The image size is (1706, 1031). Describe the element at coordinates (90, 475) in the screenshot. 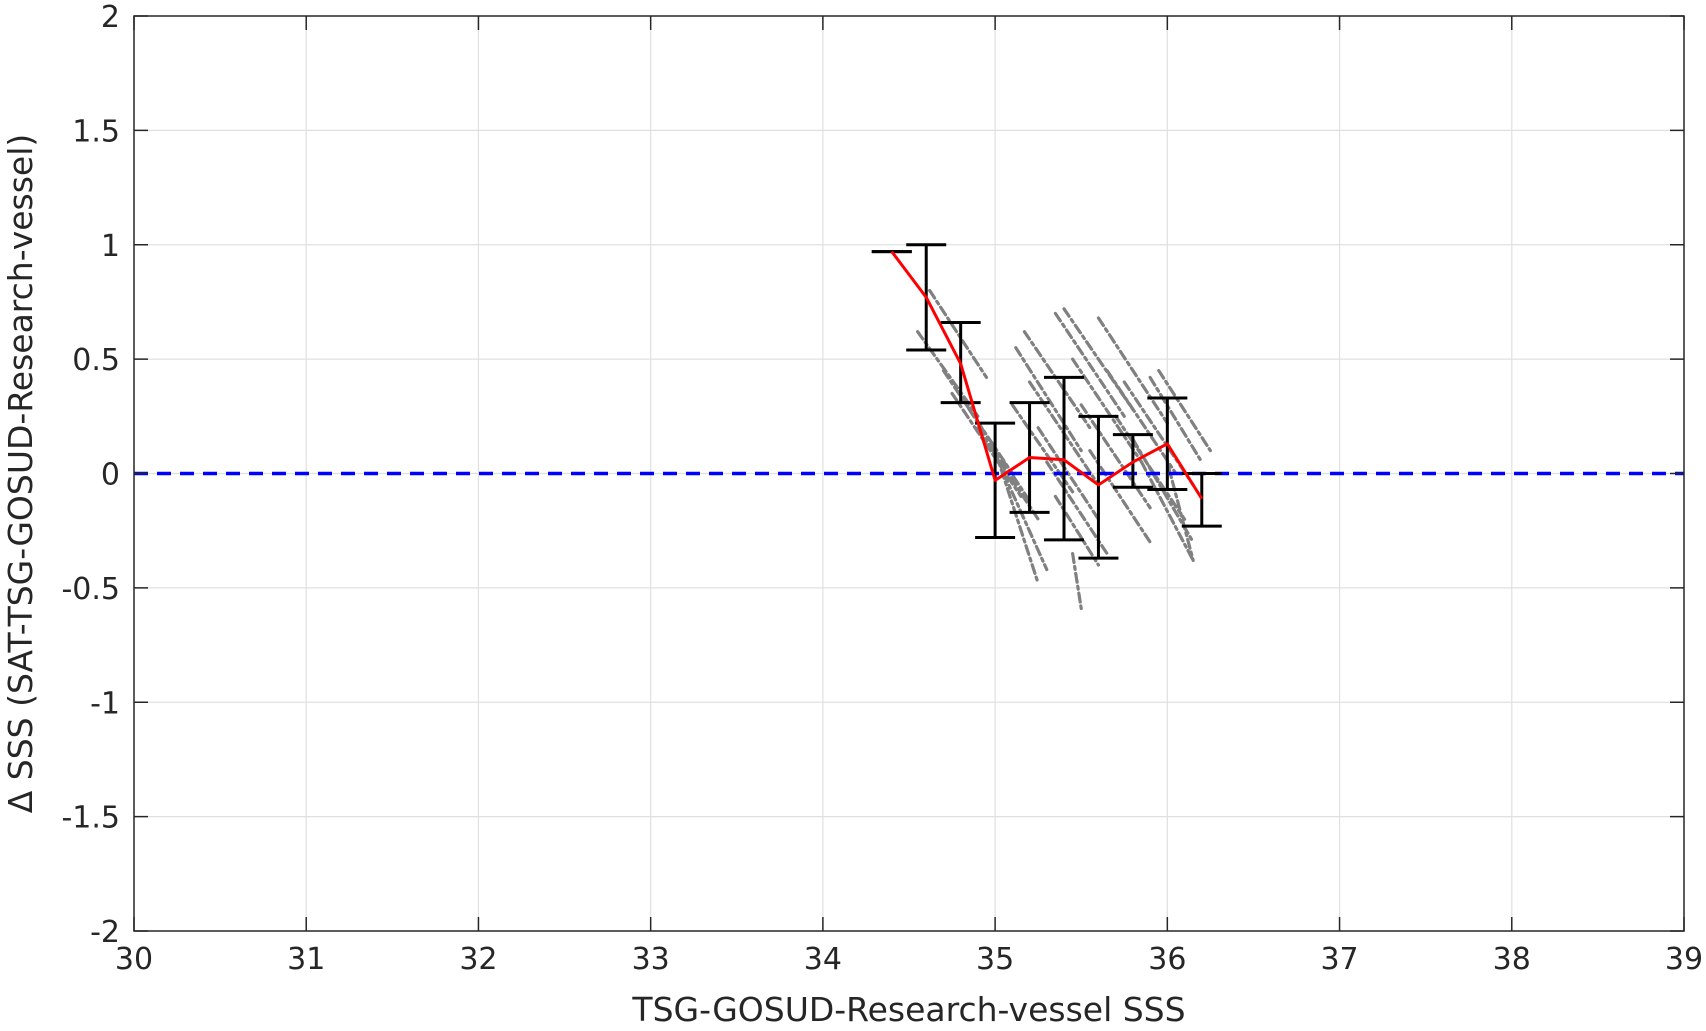

I see `y-tick-labels: -2 -1.5 -1 -0.5 0 0.5 1 1.5 2` at that location.